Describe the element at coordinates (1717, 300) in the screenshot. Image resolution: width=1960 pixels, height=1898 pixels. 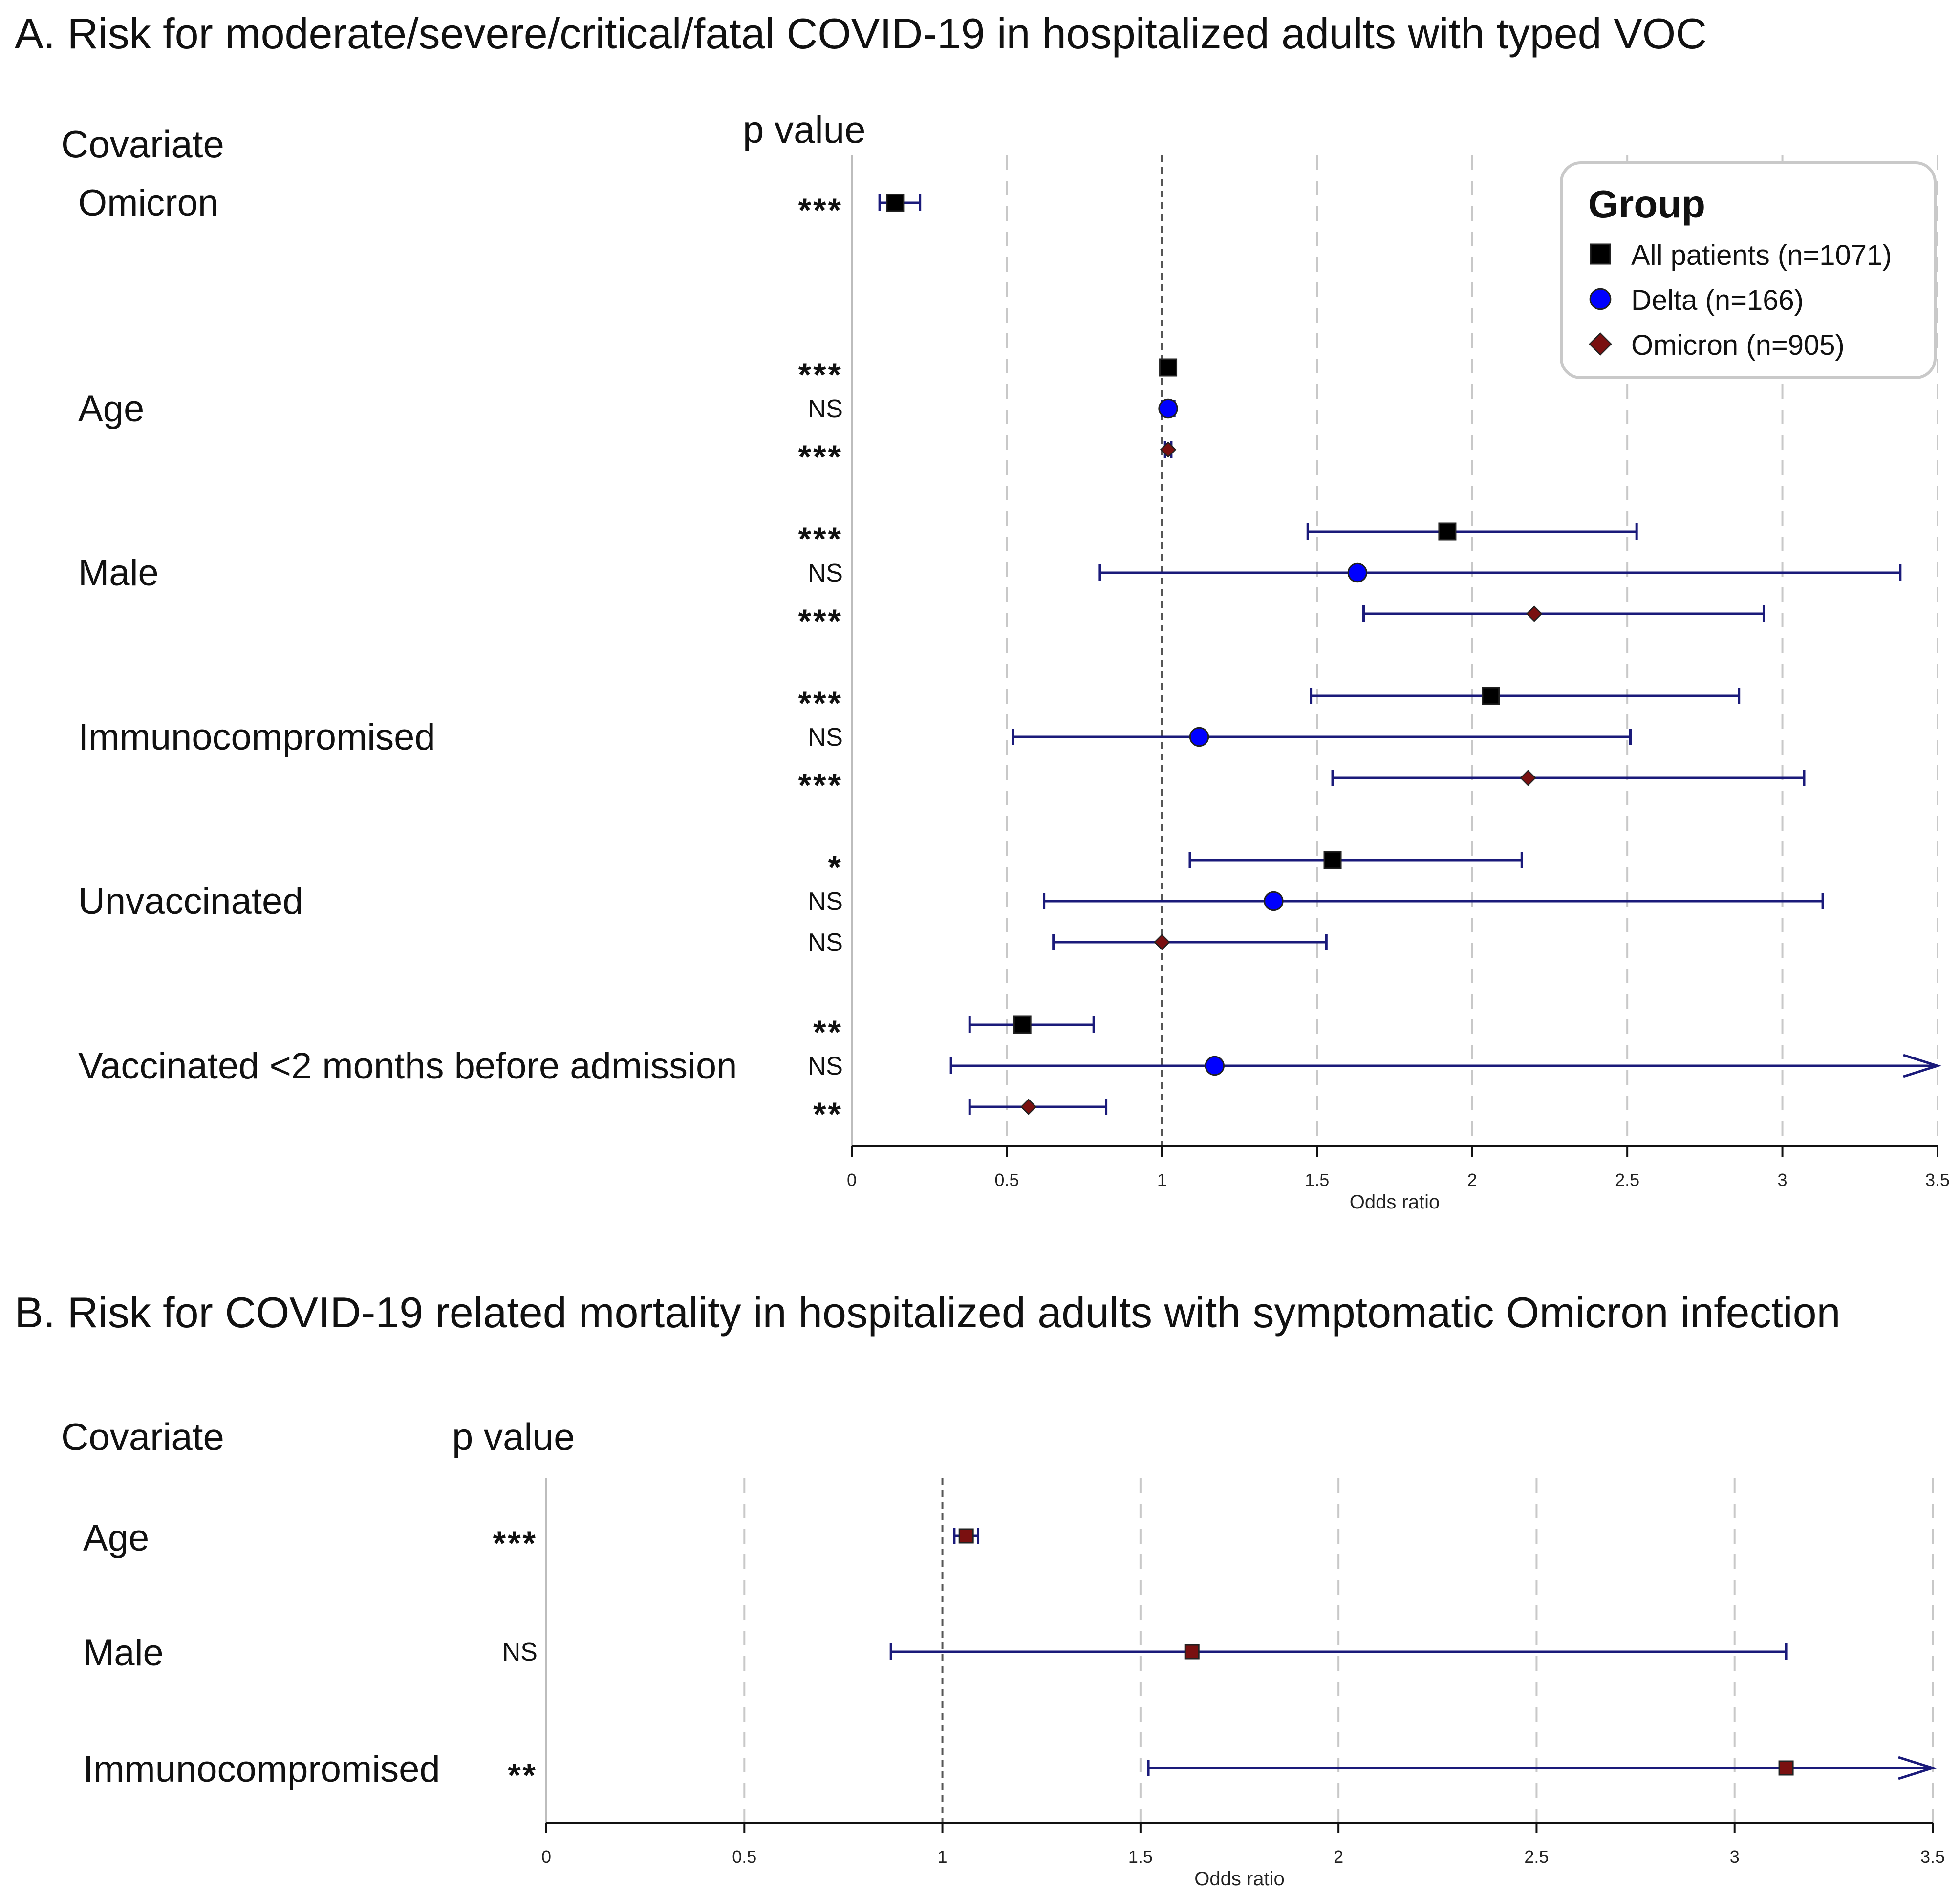
I see `legend-entry-delta: Delta (n=166)` at that location.